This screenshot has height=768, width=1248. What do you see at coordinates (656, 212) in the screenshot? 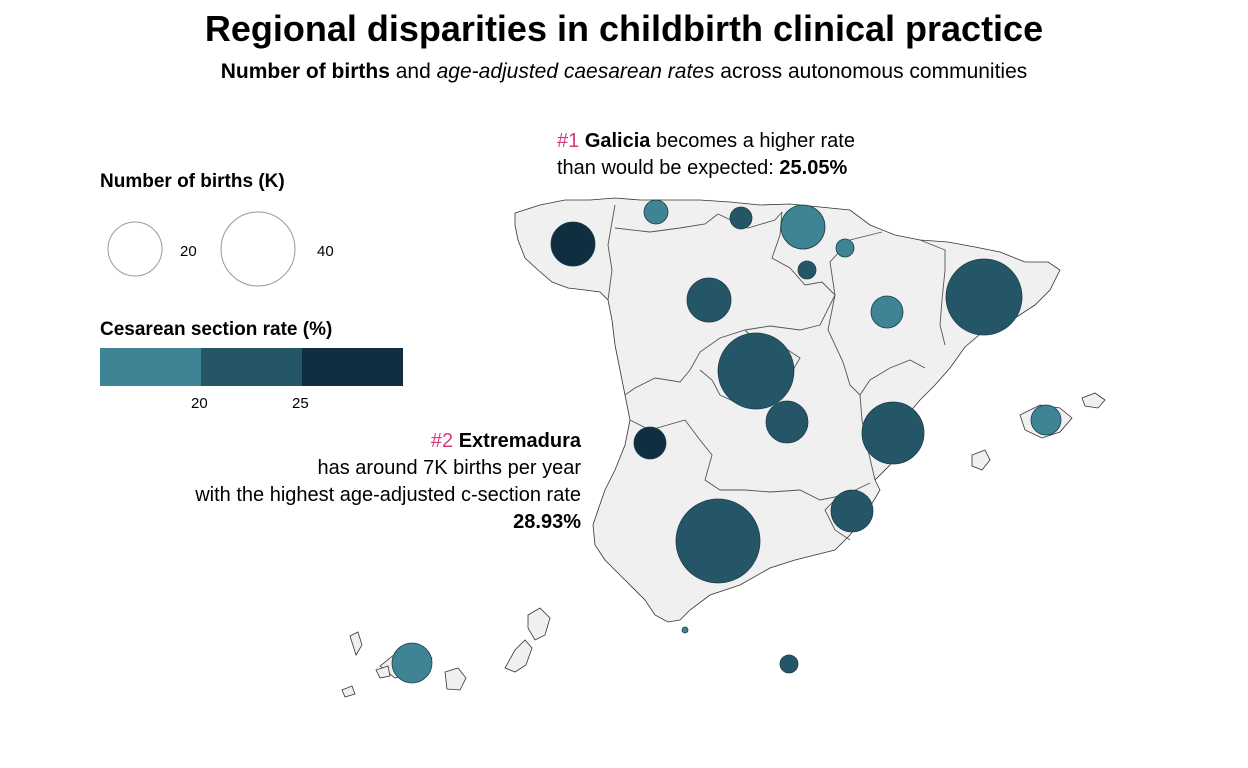
I see `bubble-asturias: Asturias` at bounding box center [656, 212].